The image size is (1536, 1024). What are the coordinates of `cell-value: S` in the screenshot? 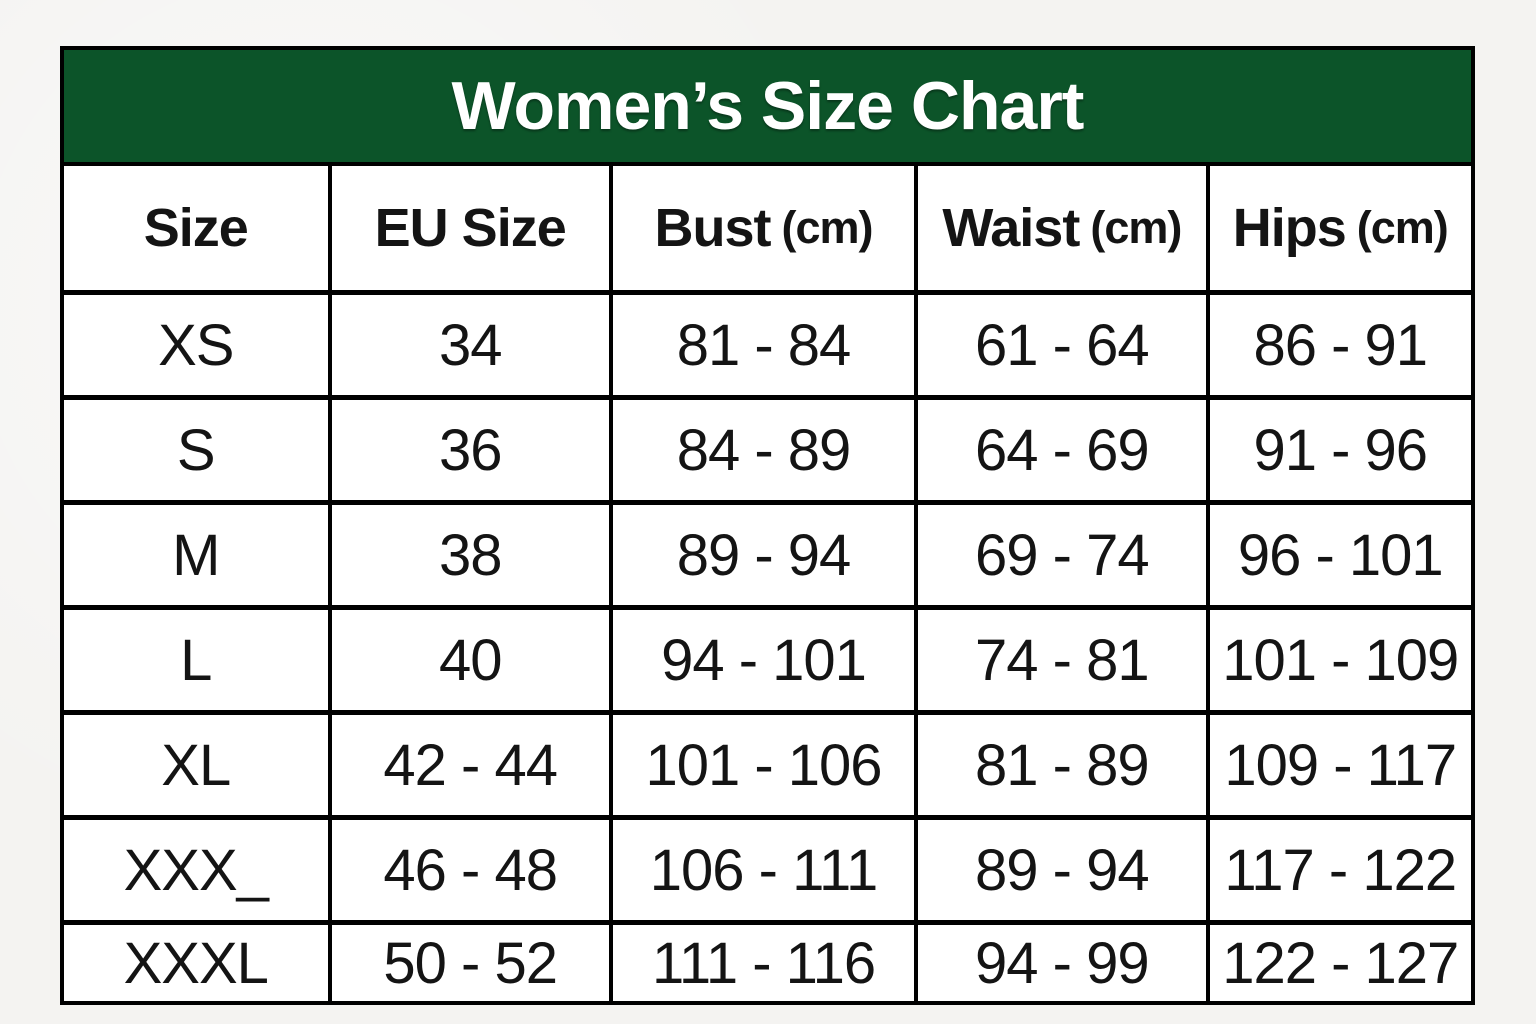 It's located at (196, 450).